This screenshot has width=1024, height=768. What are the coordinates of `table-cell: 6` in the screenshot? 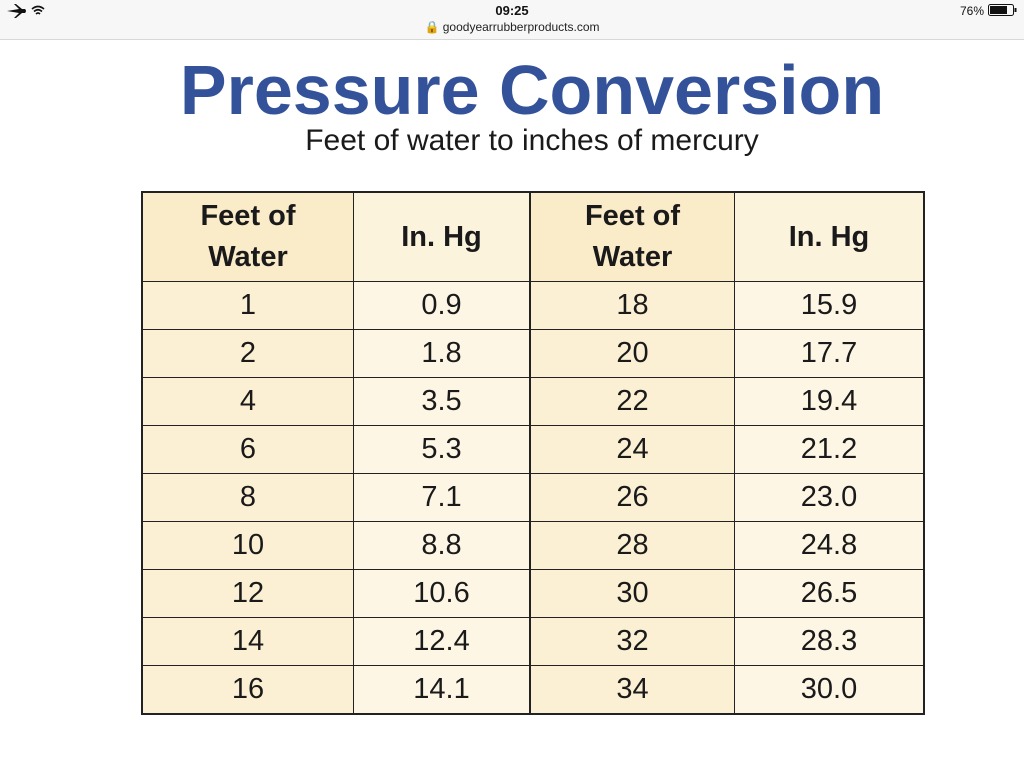 It's located at (247, 449).